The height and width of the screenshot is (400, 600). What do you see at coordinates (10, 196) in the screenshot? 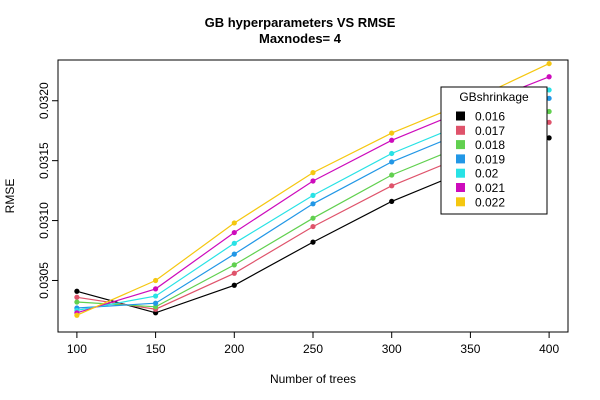
I see `y-axis-label: RMSE` at bounding box center [10, 196].